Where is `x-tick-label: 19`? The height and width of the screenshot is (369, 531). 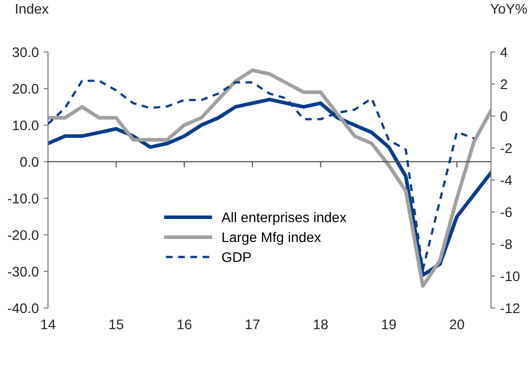
x-tick-label: 19 is located at coordinates (389, 324).